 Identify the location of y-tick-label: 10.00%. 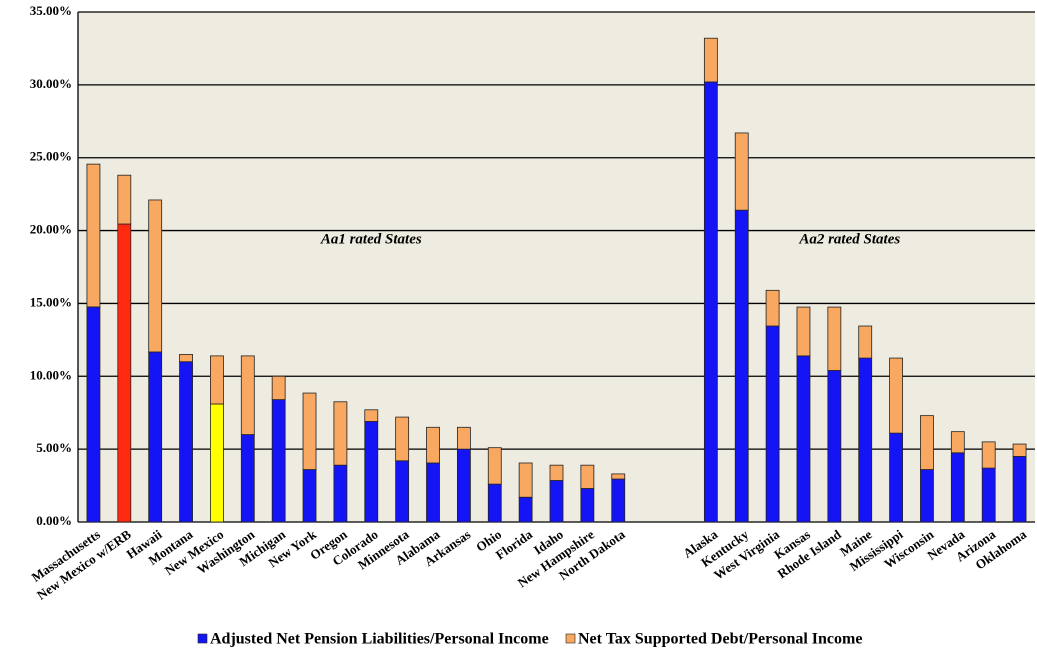
(51, 374).